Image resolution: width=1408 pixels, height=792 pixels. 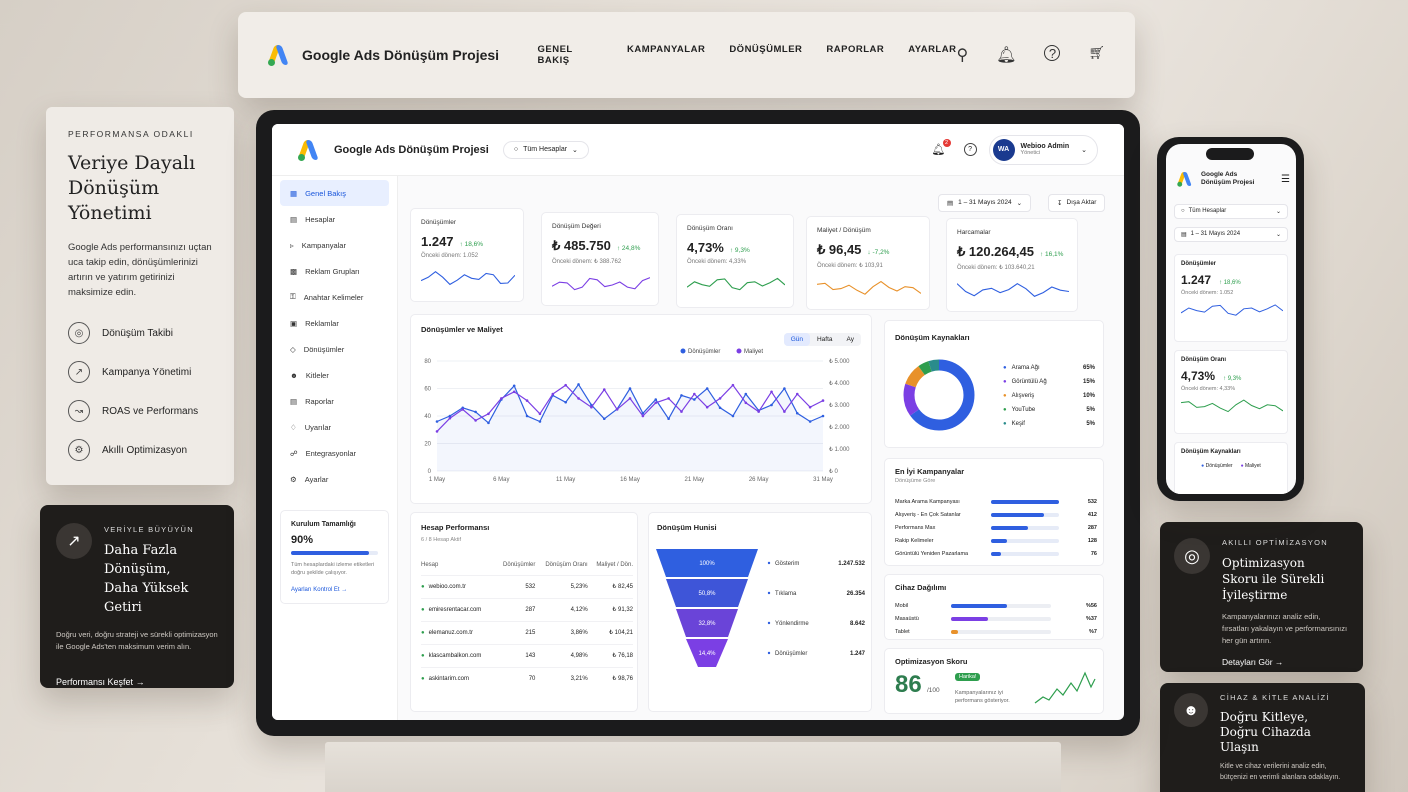 What do you see at coordinates (575, 150) in the screenshot?
I see `chevron-down-icon: ⌄` at bounding box center [575, 150].